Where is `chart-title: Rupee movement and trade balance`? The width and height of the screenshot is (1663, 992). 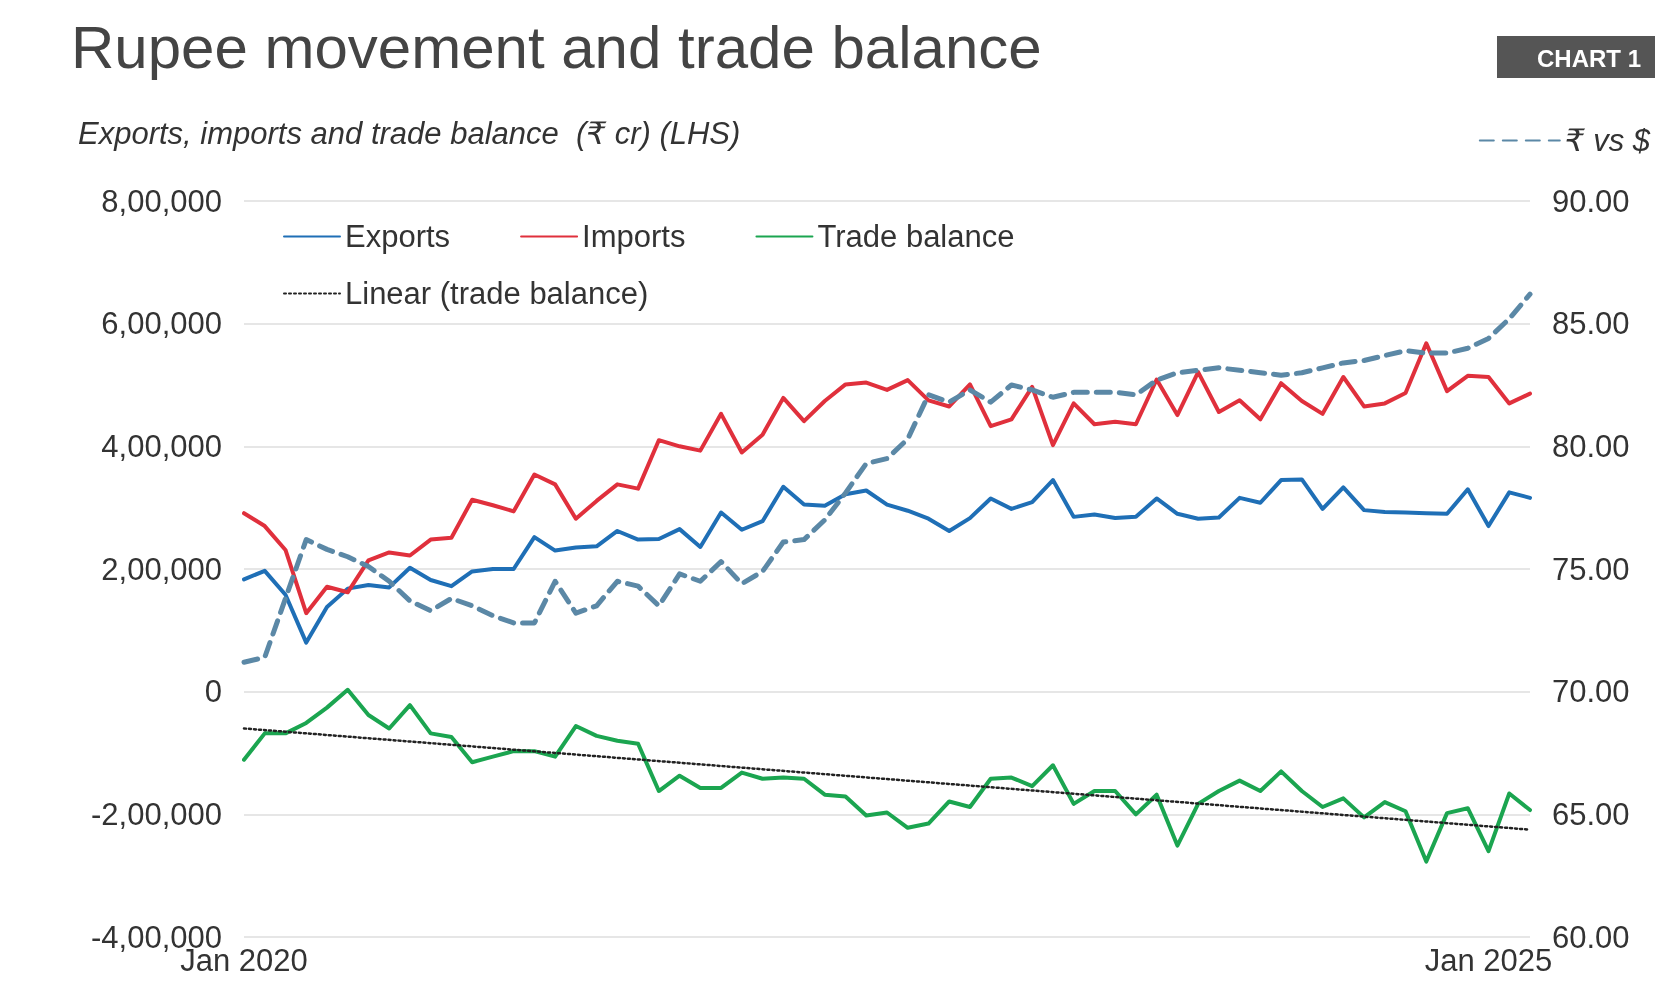 chart-title: Rupee movement and trade balance is located at coordinates (556, 47).